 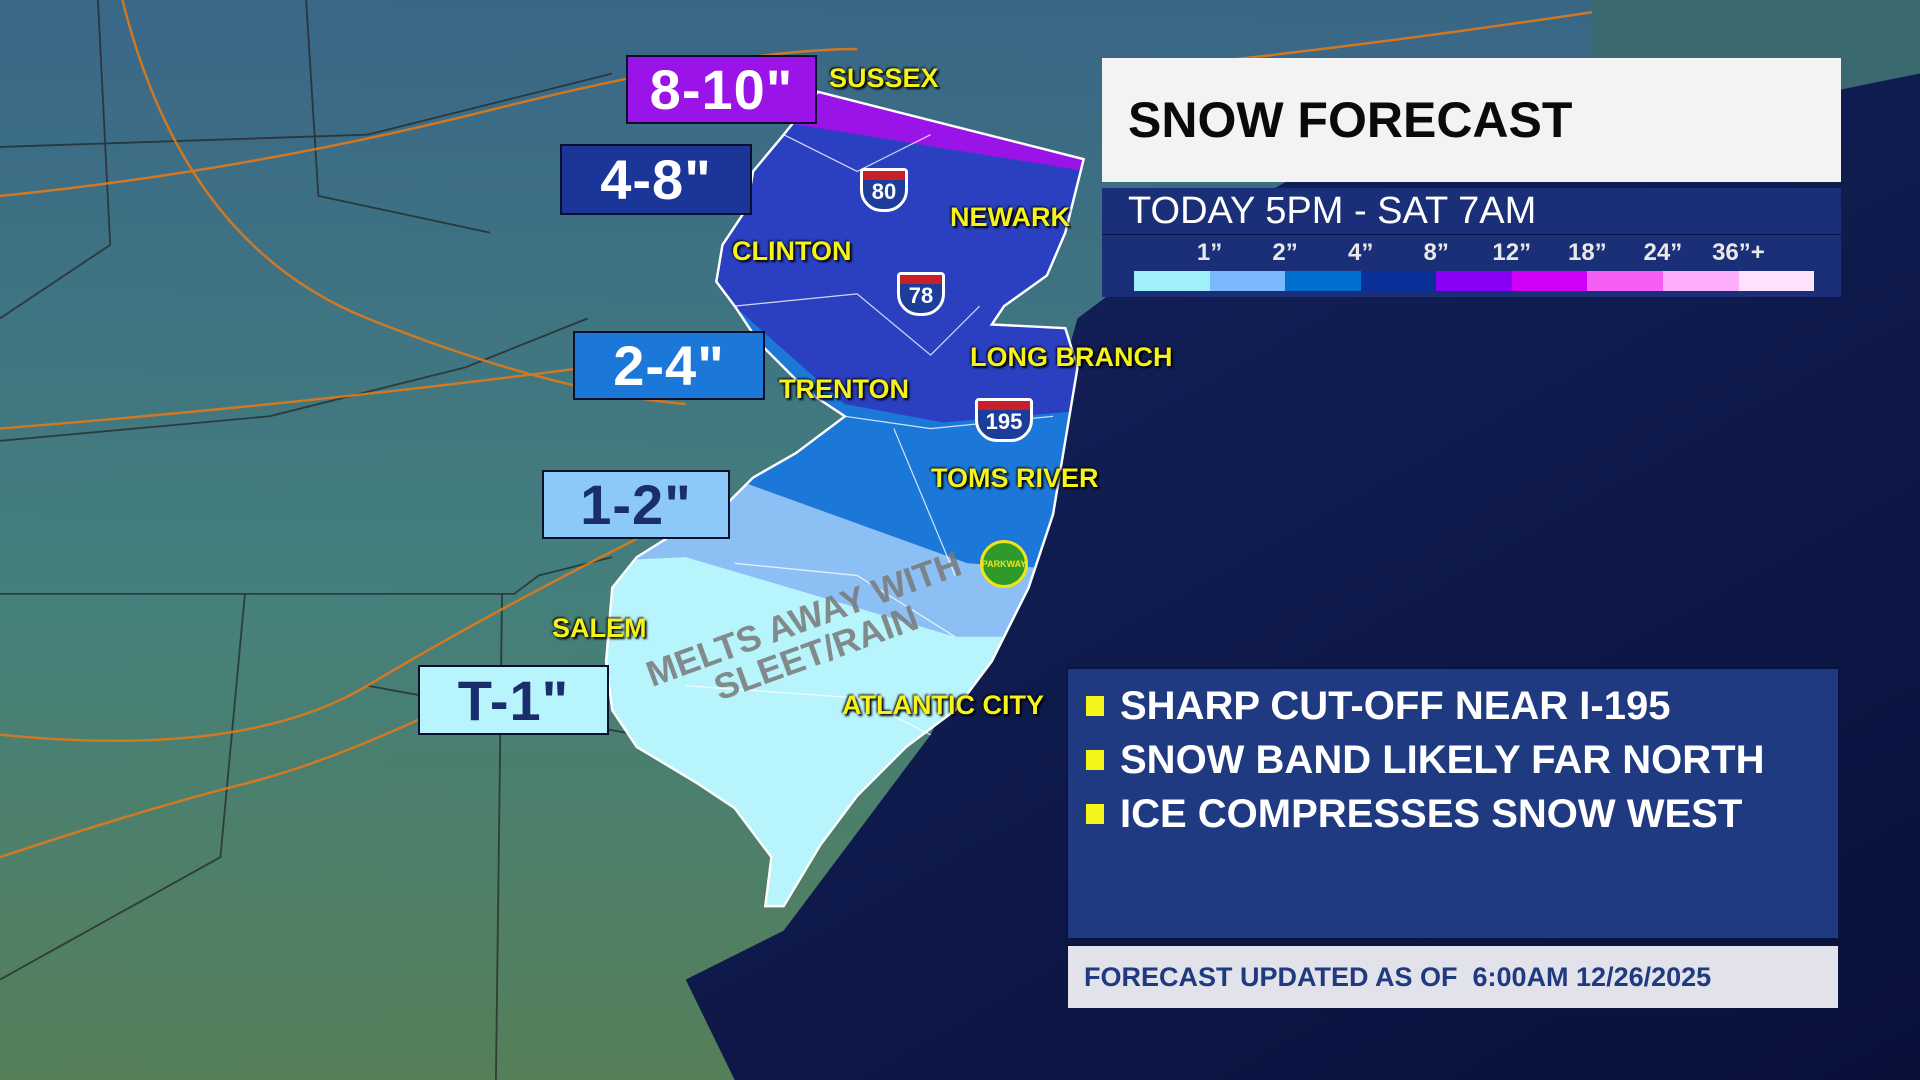 I want to click on note-text: ICE COMPRESSES SNOW WEST, so click(x=1431, y=813).